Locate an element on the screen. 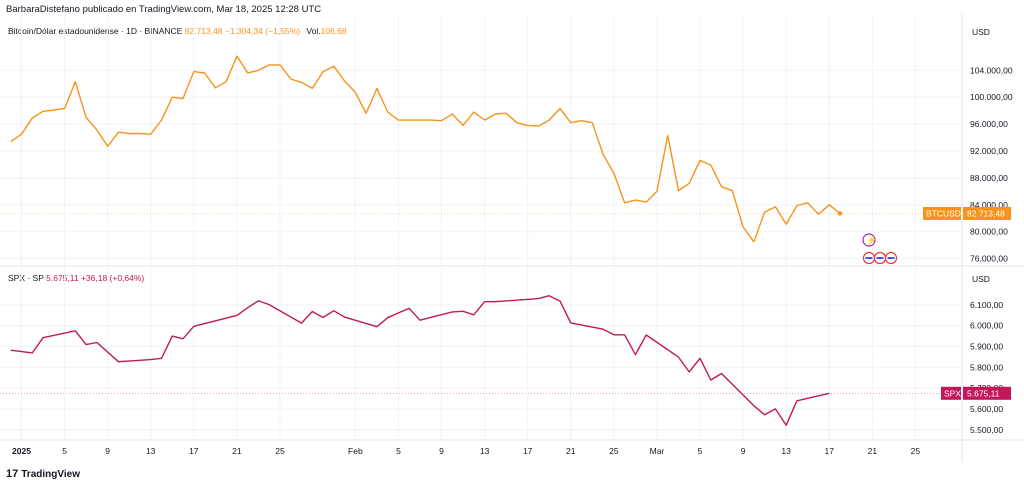  spx-price-tag is located at coordinates (987, 393).